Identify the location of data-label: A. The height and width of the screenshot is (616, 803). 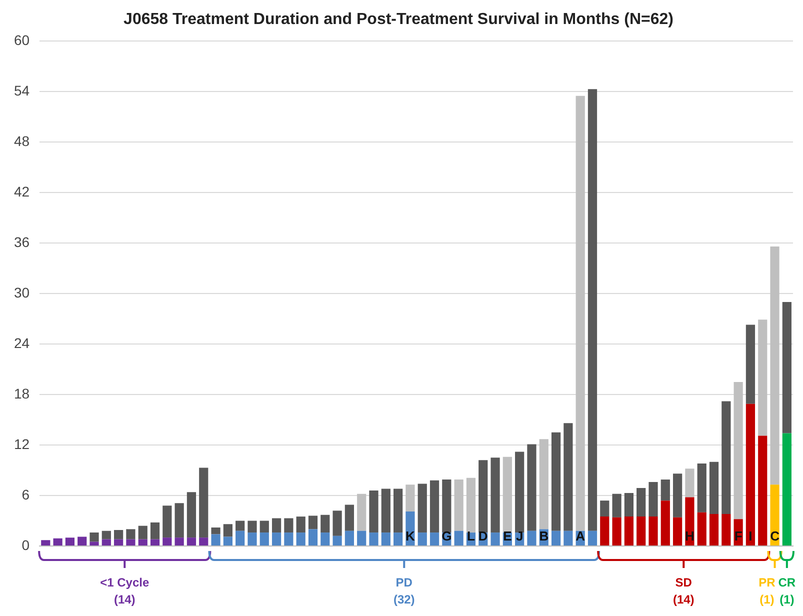
(581, 536).